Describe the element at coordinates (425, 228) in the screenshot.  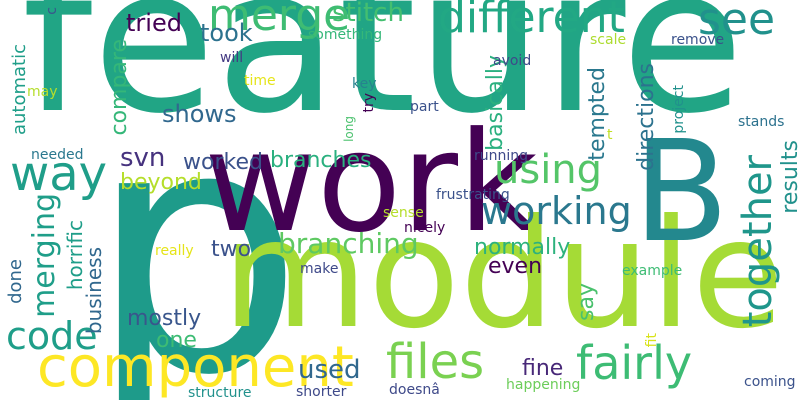
I see `word-62: nicely` at that location.